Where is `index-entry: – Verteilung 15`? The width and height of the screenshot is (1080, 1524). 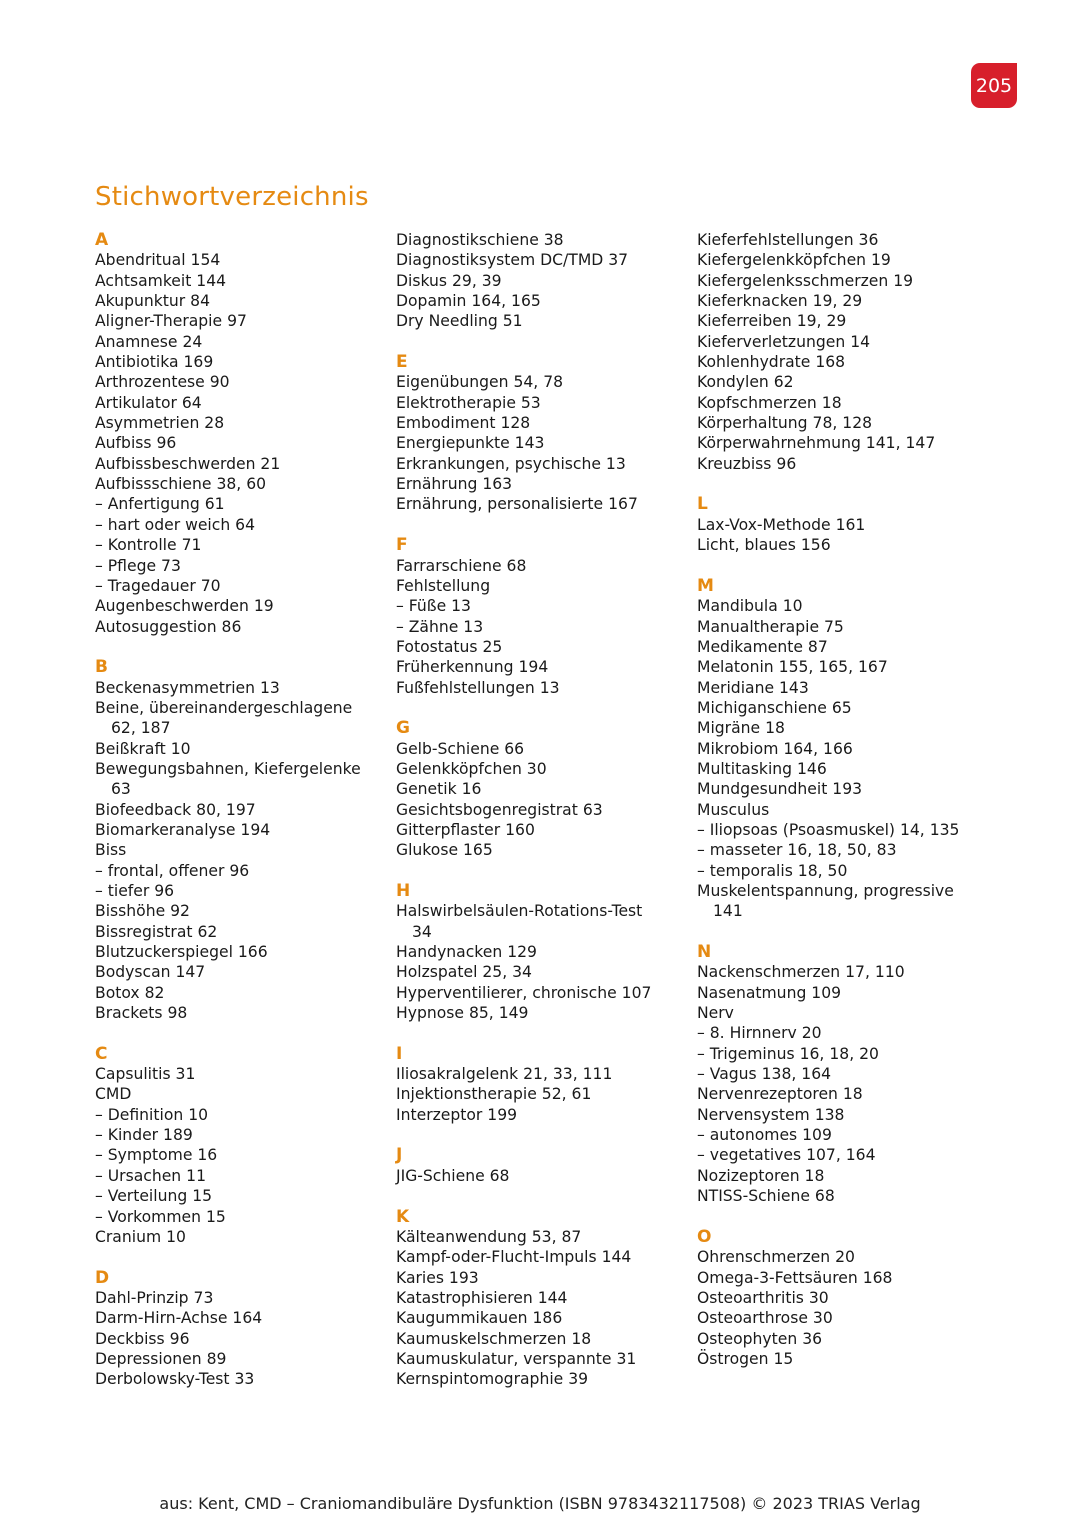
index-entry: – Verteilung 15 is located at coordinates (154, 1196).